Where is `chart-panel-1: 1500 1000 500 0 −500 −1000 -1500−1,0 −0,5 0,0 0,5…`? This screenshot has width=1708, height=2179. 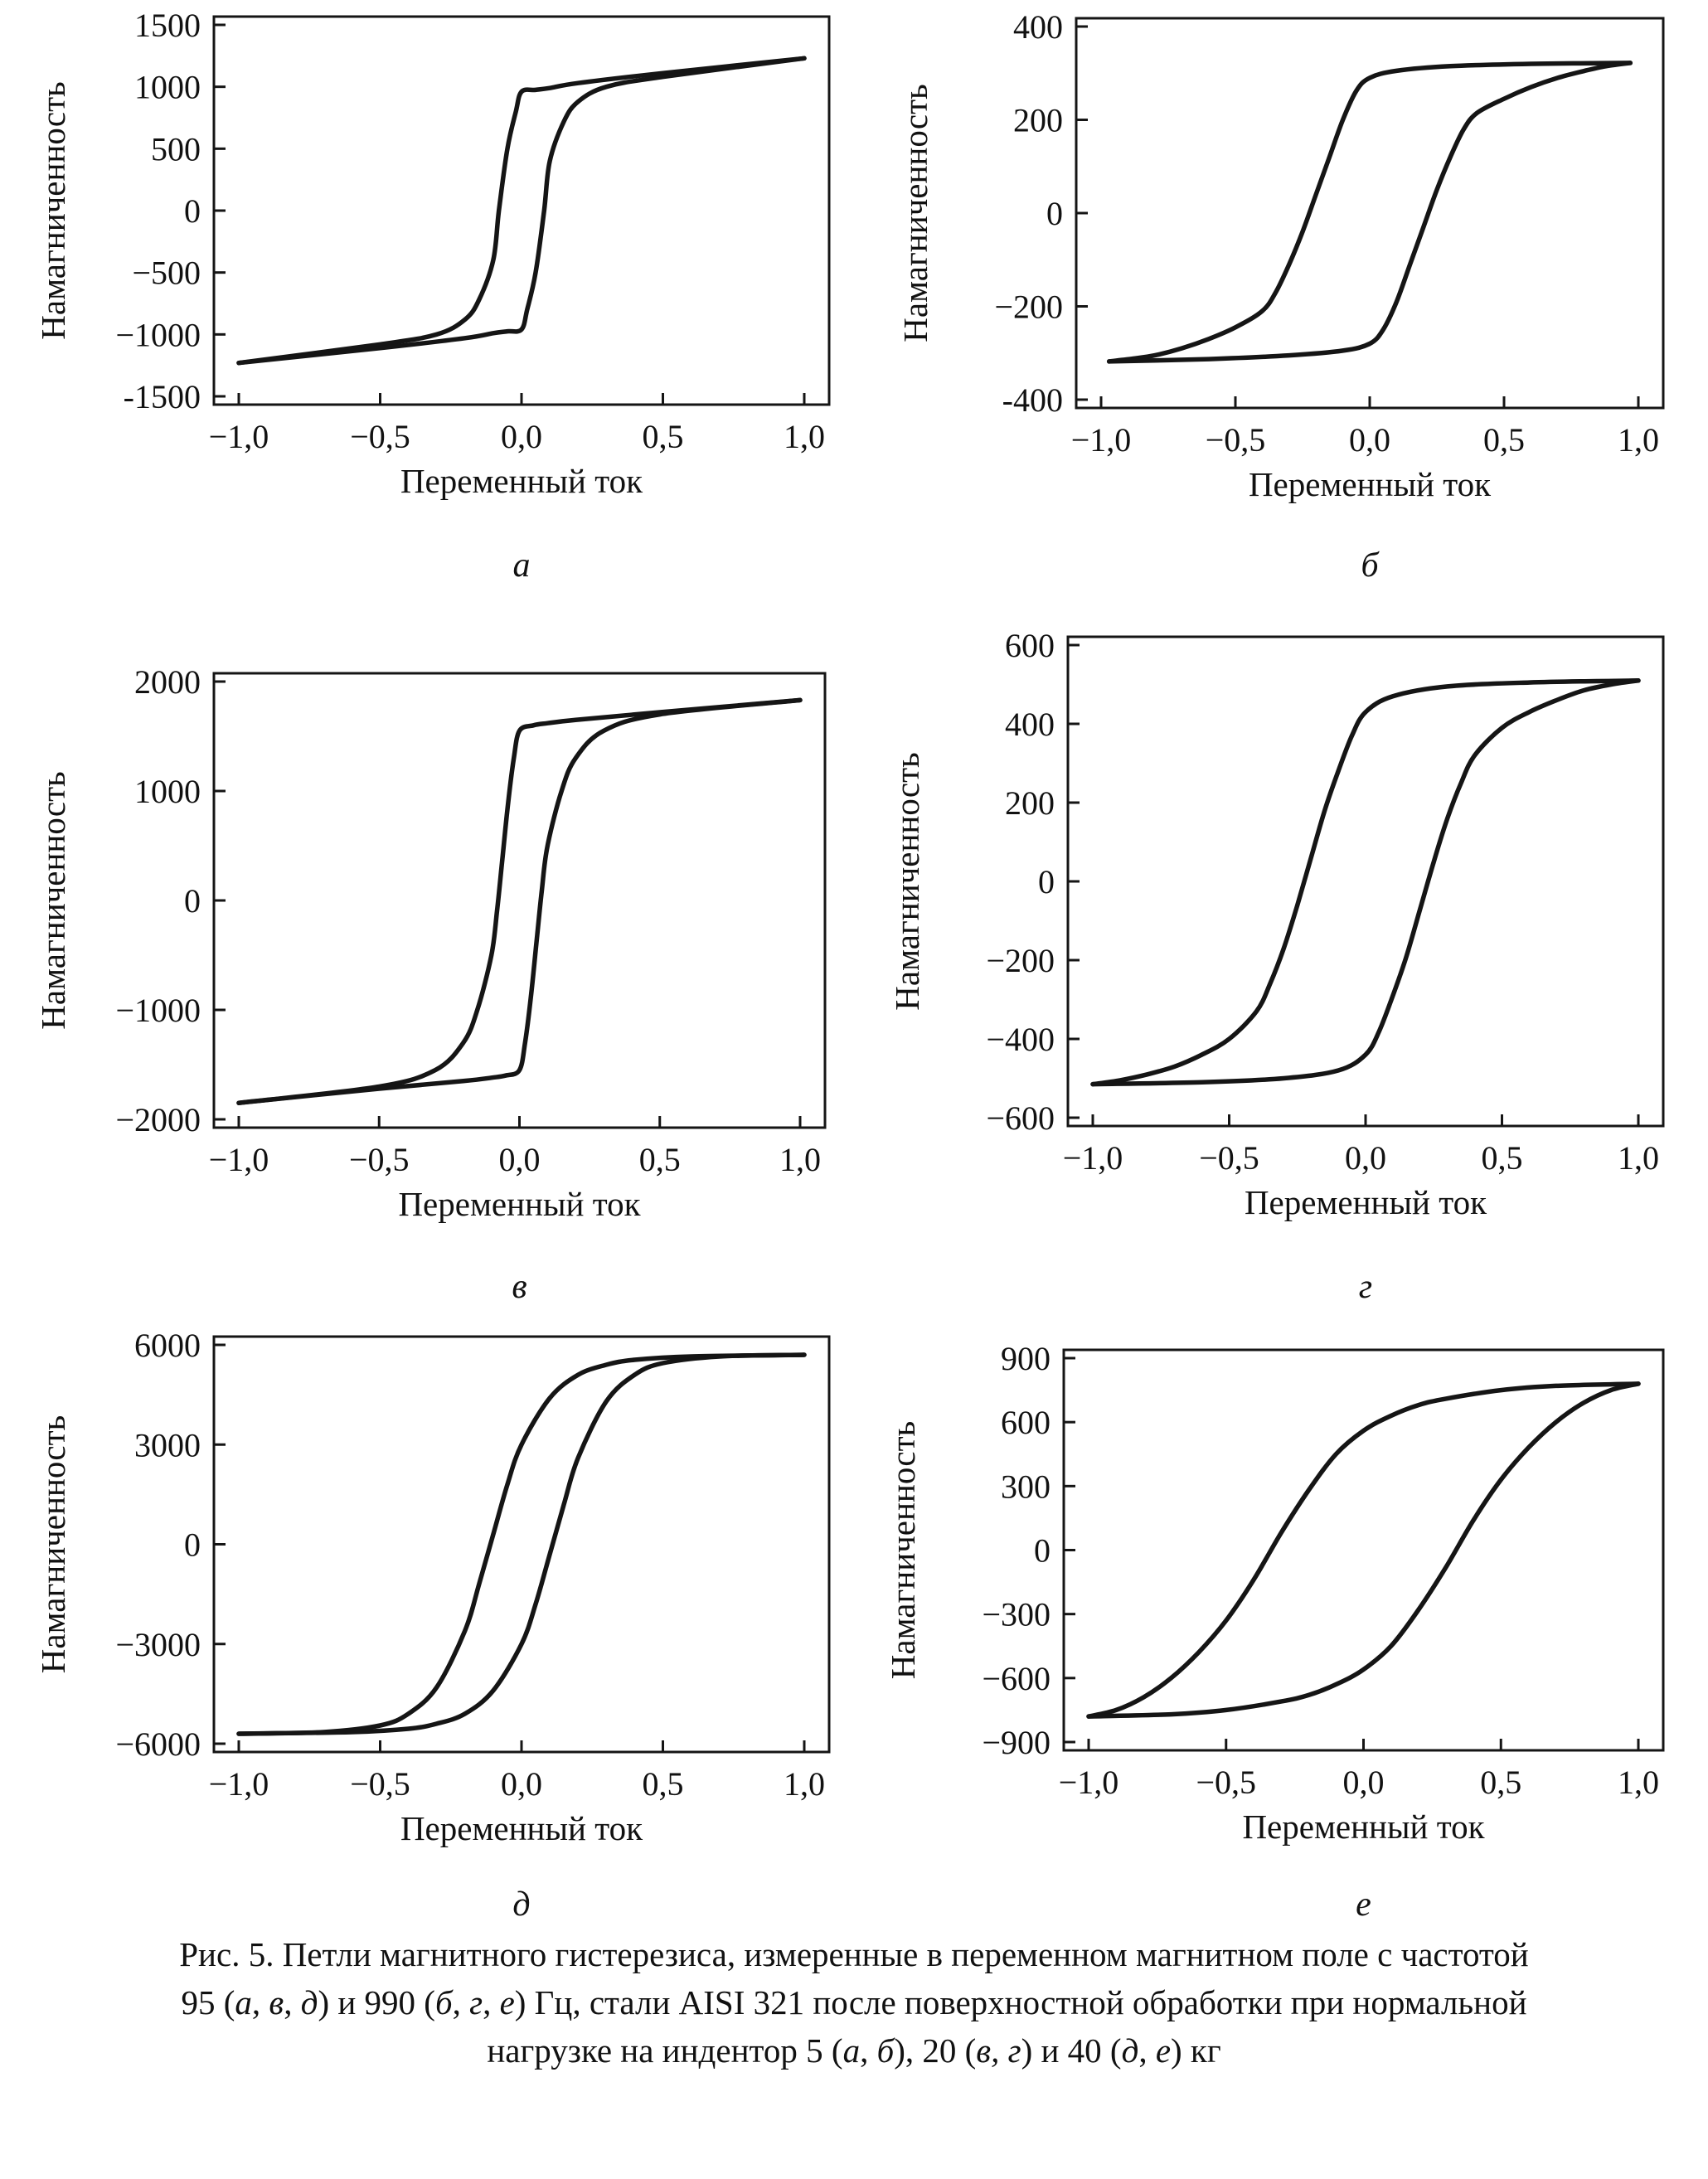
chart-panel-1: 1500 1000 500 0 −500 −1000 -1500−1,0 −0,5 0,0 0,5… is located at coordinates (432, 296).